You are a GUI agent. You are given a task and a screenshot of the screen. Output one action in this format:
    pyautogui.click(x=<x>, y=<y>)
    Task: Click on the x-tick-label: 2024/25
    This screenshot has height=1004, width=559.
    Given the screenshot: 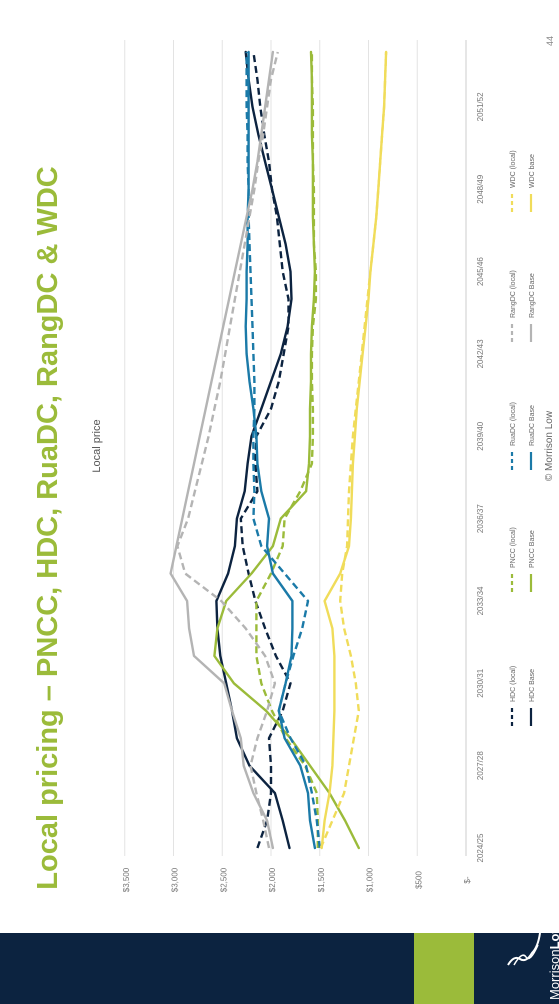 What is the action you would take?
    pyautogui.click(x=480, y=847)
    